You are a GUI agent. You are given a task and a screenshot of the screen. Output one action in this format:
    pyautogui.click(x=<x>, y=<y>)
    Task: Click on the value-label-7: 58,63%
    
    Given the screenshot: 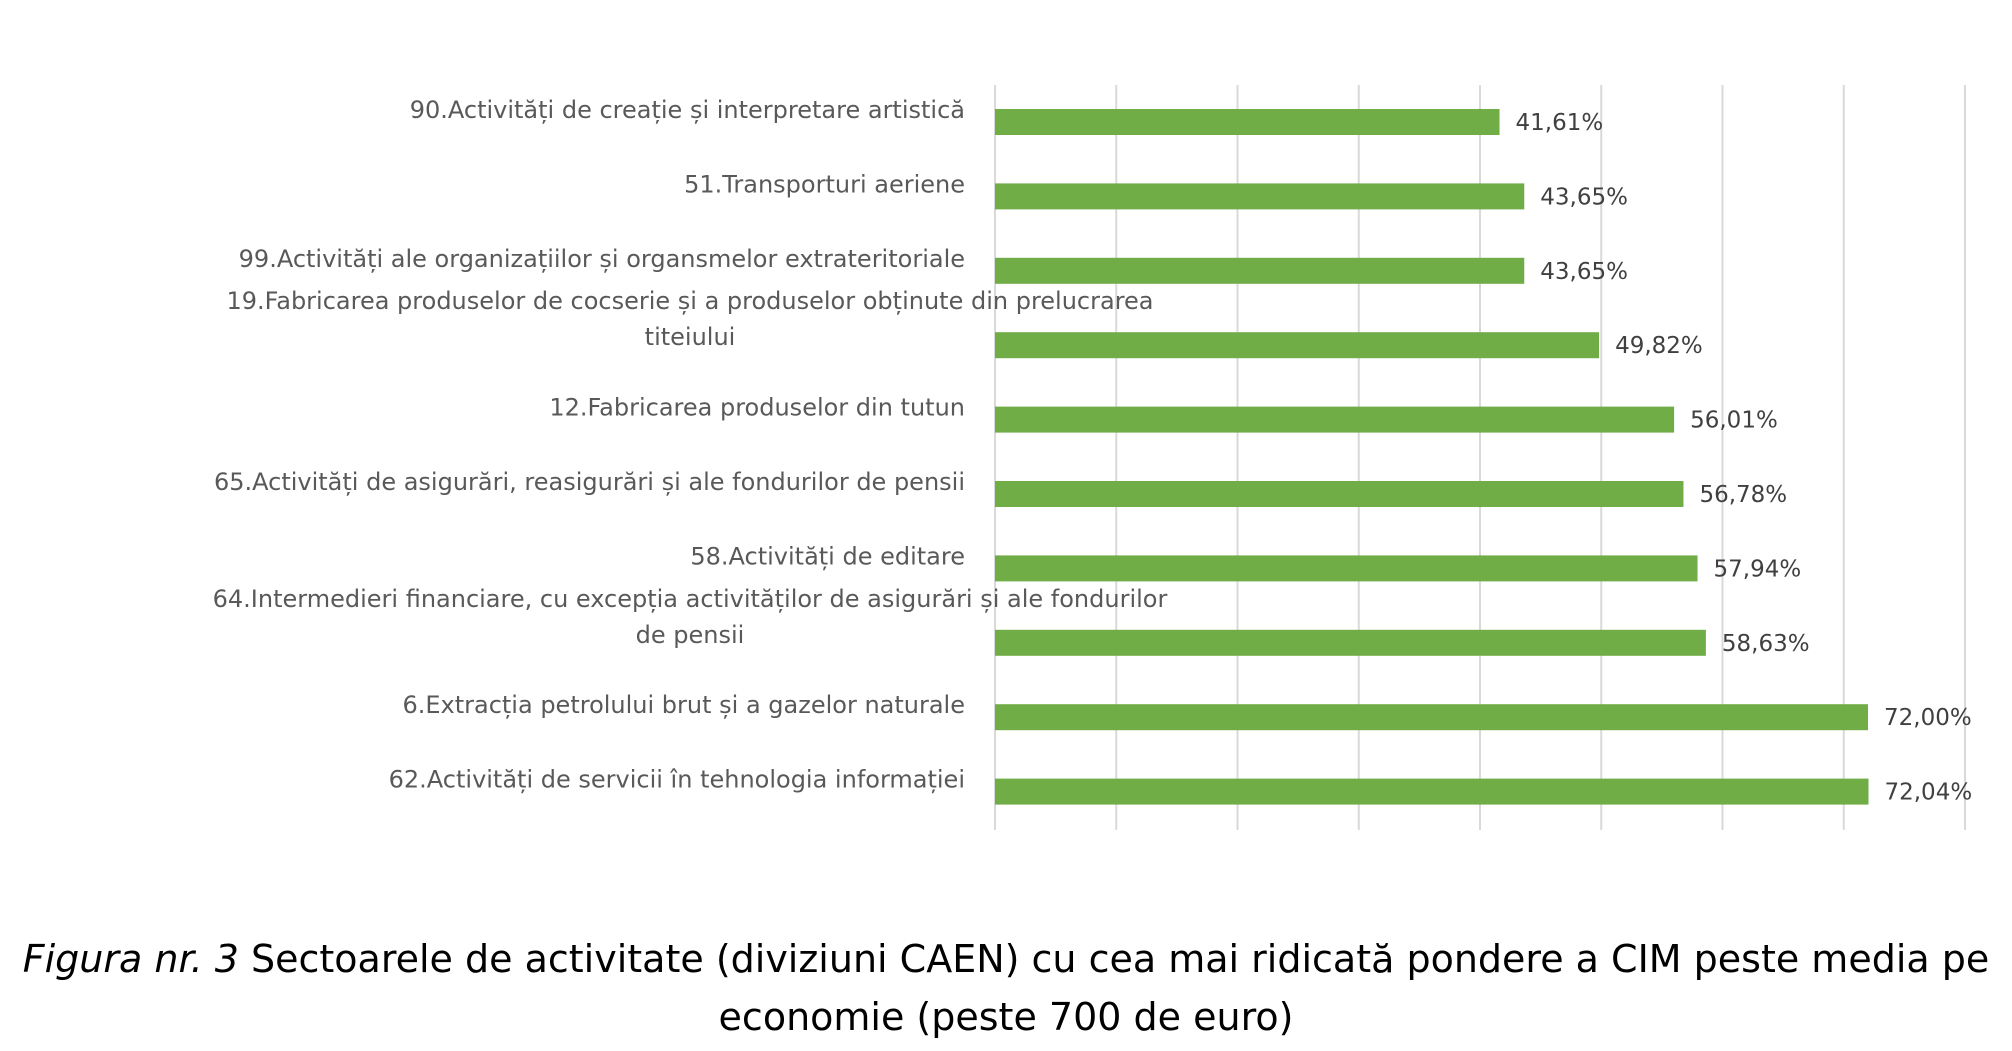 What is the action you would take?
    pyautogui.click(x=1766, y=644)
    